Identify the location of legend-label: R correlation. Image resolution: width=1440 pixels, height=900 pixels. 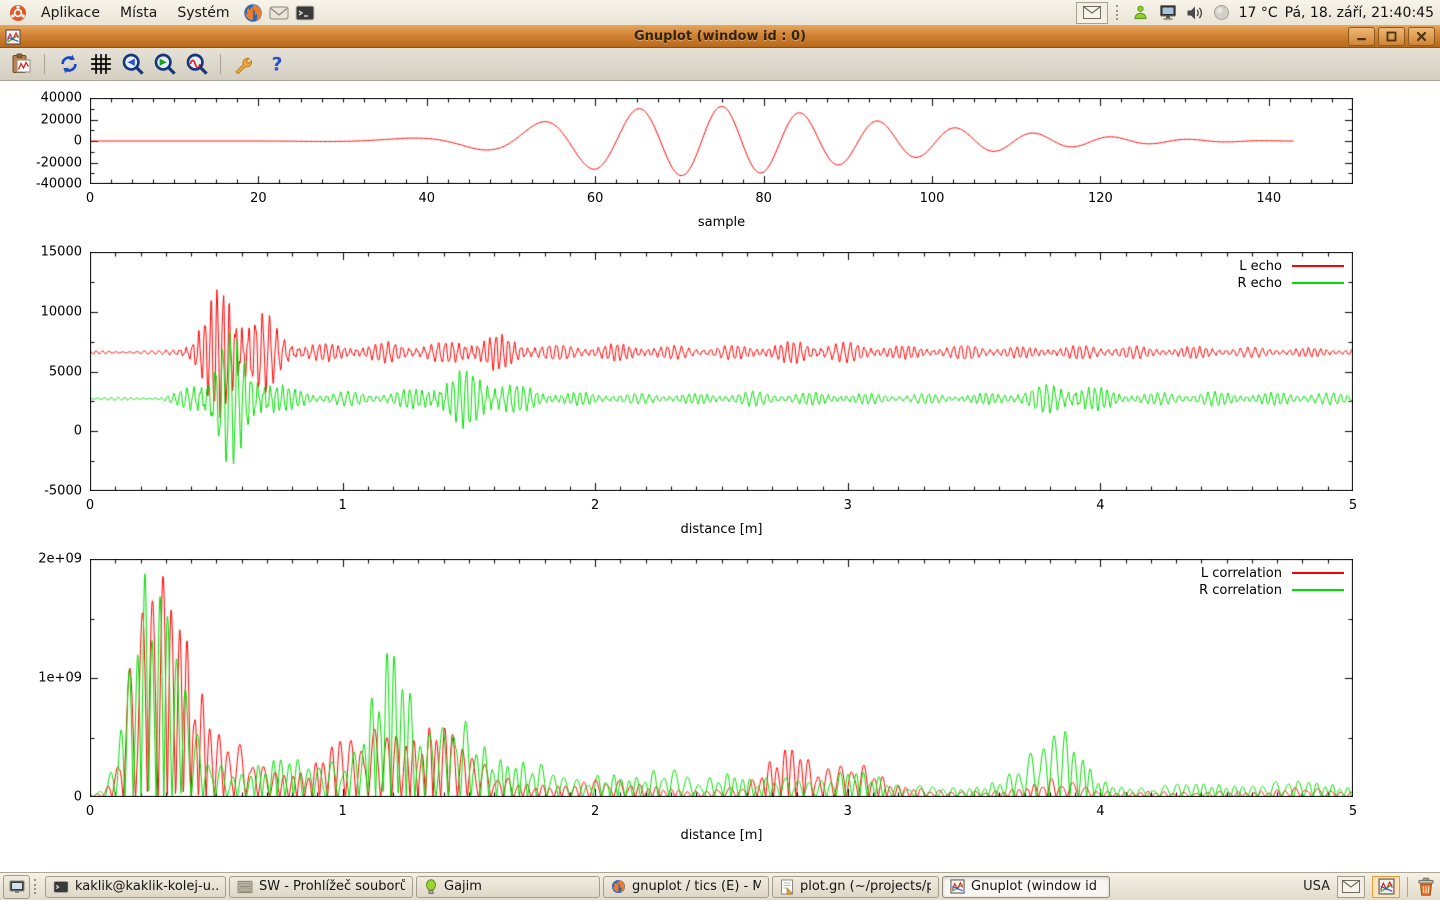
(1240, 590).